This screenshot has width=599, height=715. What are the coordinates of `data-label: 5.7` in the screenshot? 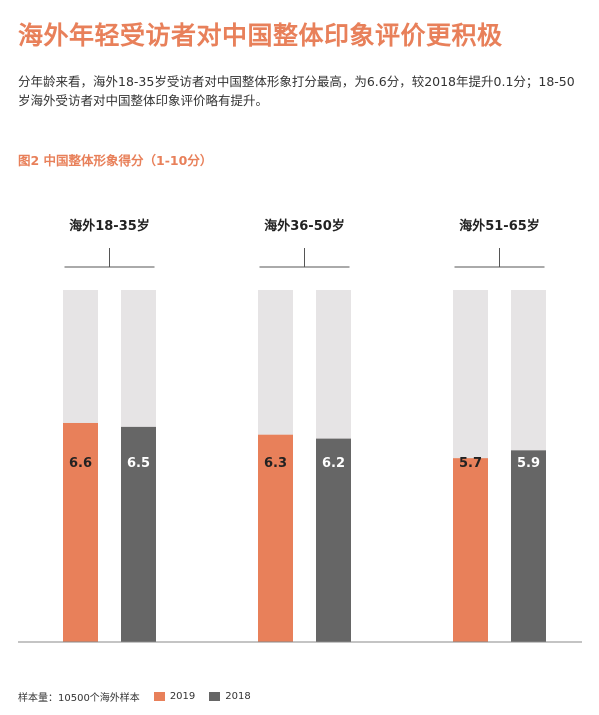 It's located at (470, 463).